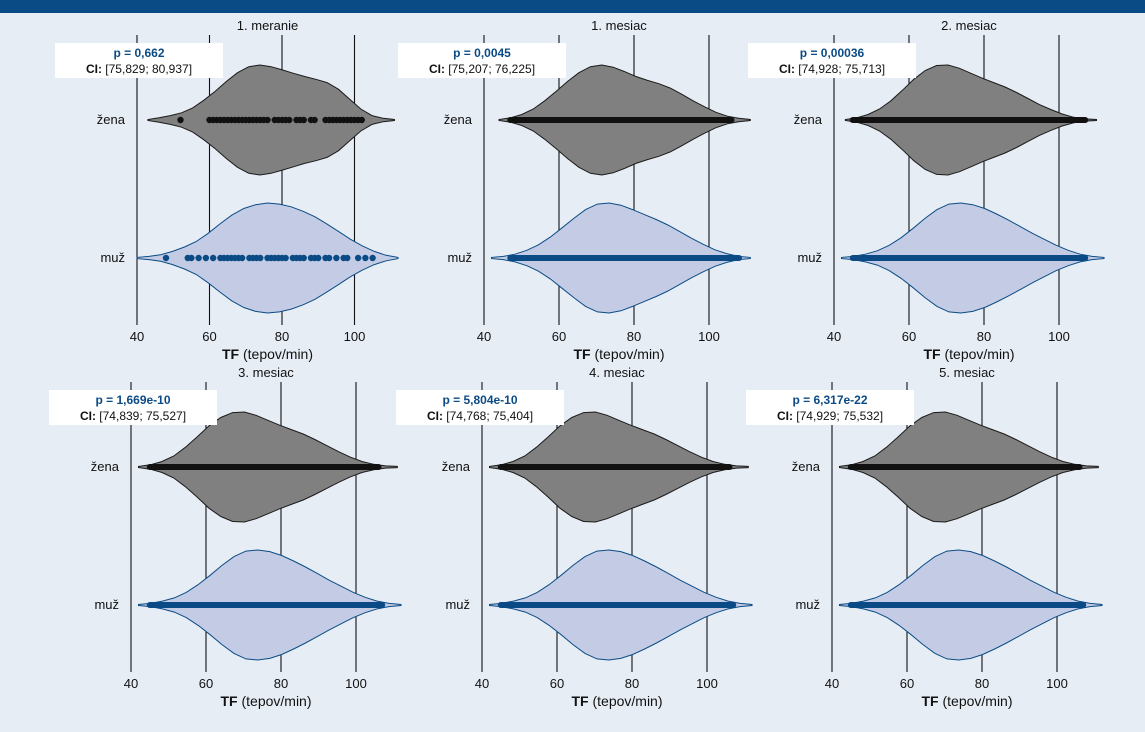 This screenshot has height=732, width=1145. What do you see at coordinates (572, 6) in the screenshot?
I see `header-band` at bounding box center [572, 6].